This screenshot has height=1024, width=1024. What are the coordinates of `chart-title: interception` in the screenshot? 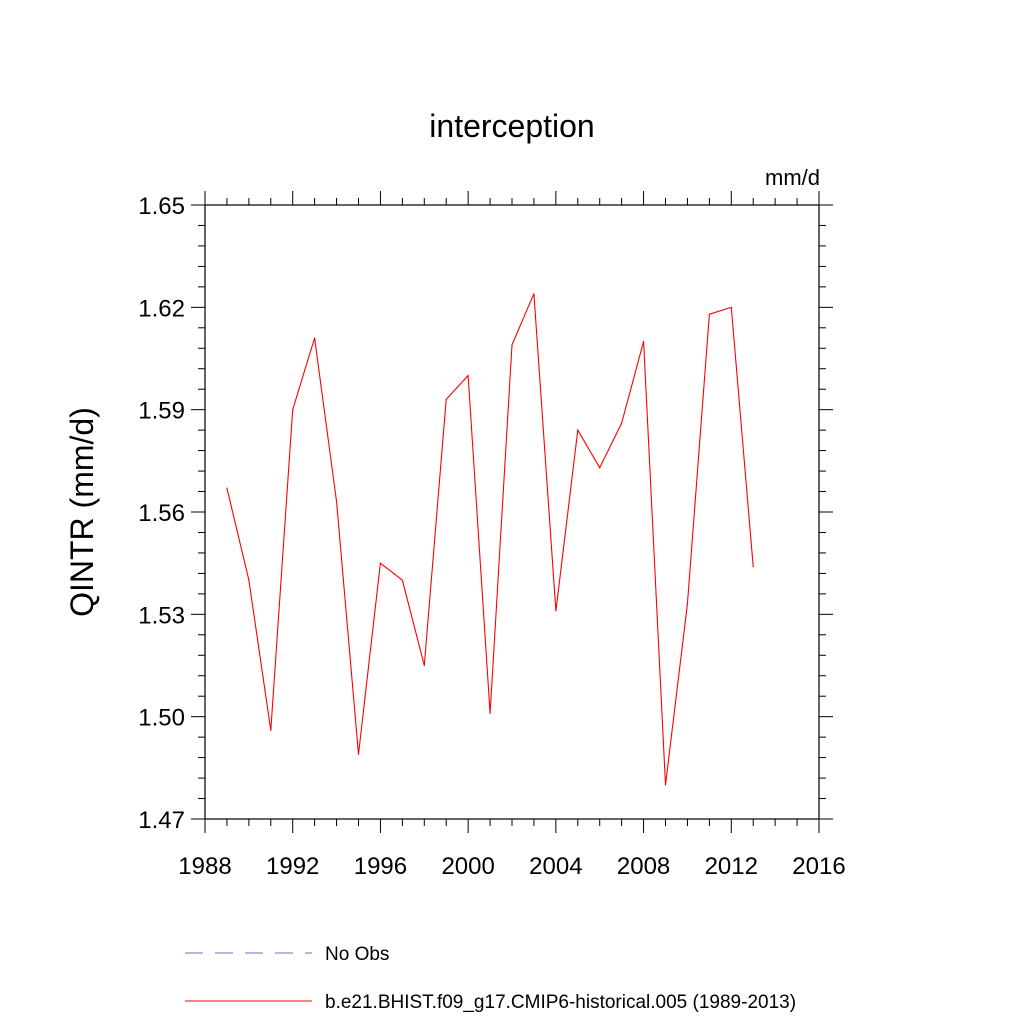 It's located at (511, 126).